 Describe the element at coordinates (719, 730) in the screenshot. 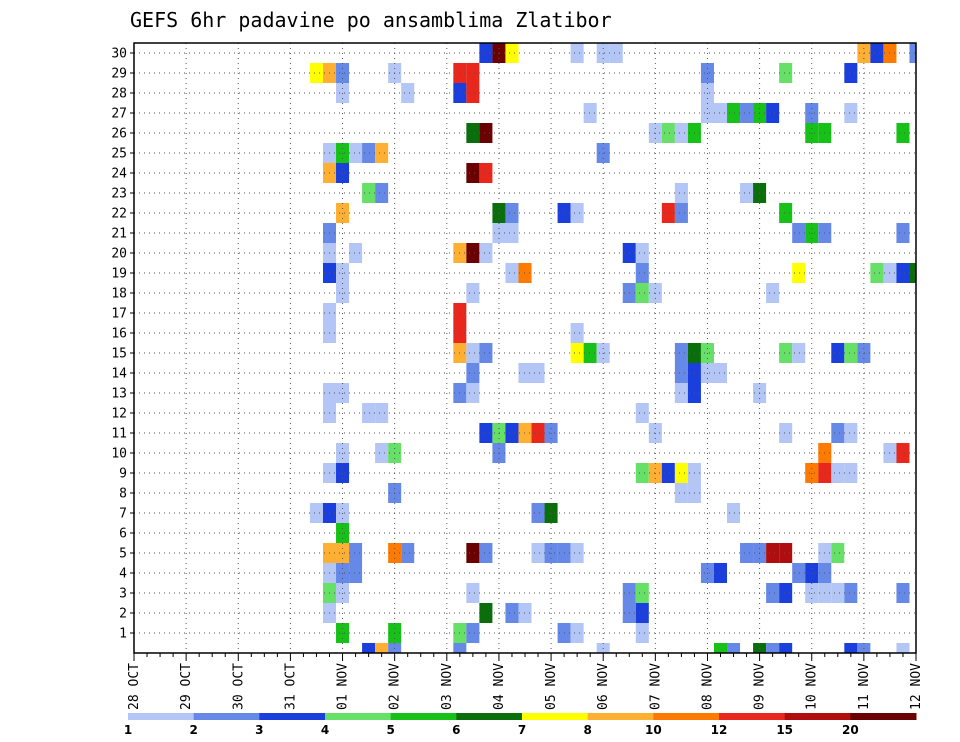

I see `colorbar-label: 12` at that location.